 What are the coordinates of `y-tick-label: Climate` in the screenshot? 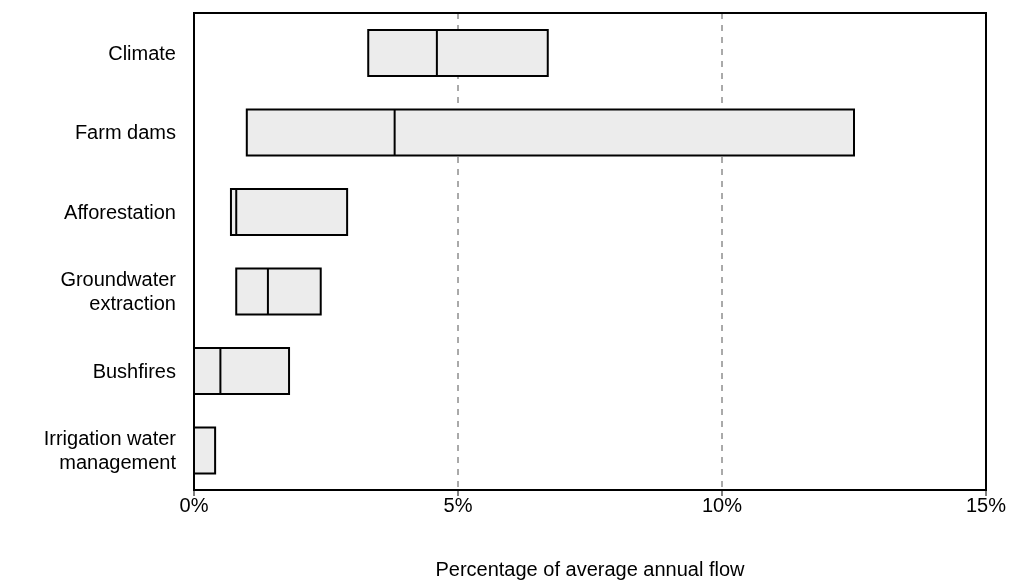 It's located at (142, 52).